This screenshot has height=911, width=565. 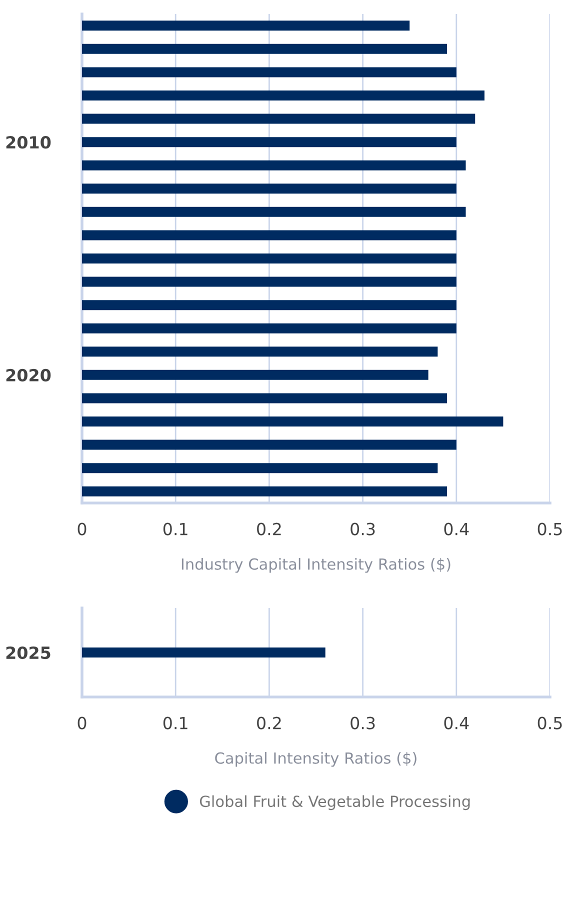 What do you see at coordinates (28, 653) in the screenshot?
I see `y-tick-label: 2025` at bounding box center [28, 653].